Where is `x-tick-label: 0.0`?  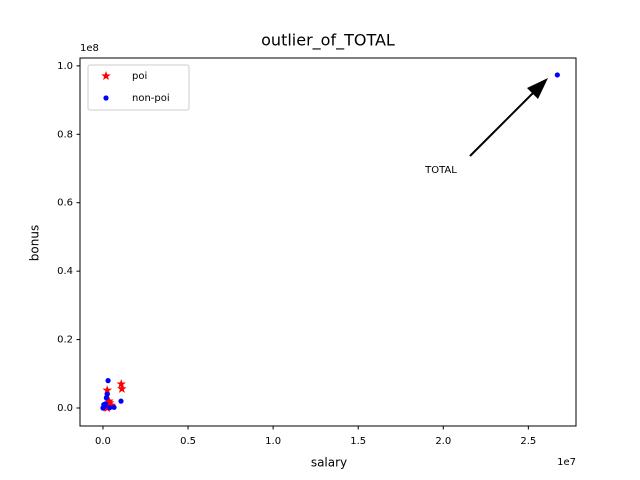 x-tick-label: 0.0 is located at coordinates (103, 441).